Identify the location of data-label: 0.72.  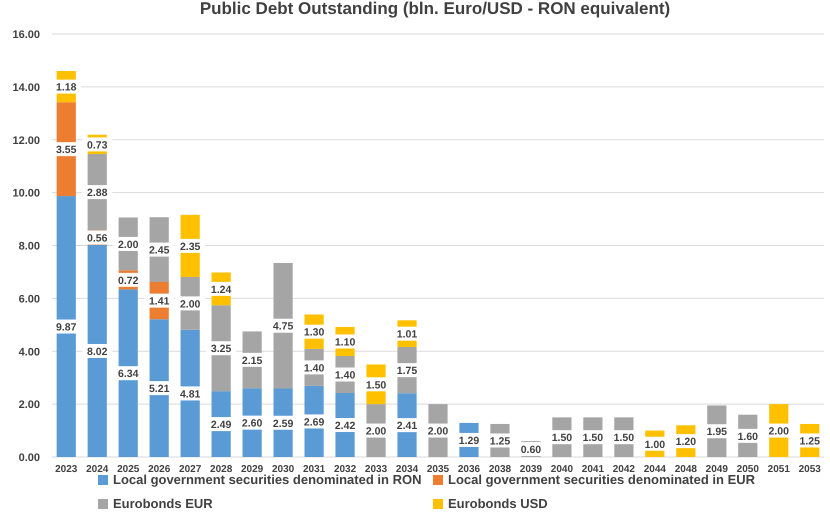
(128, 280).